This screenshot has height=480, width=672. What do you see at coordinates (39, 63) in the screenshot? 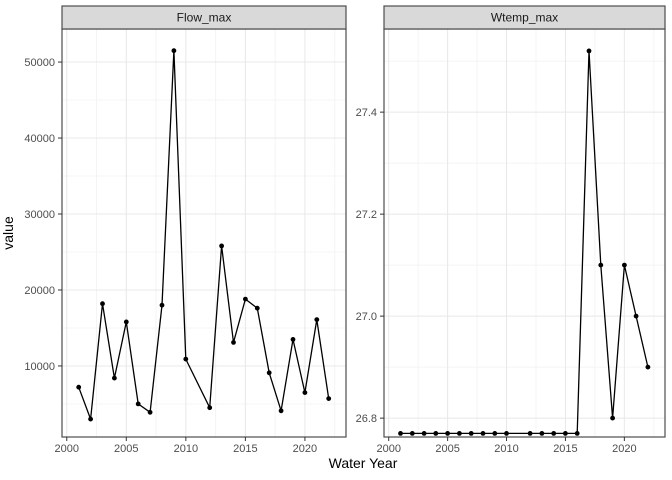
I see `y-tick-label: 50000` at bounding box center [39, 63].